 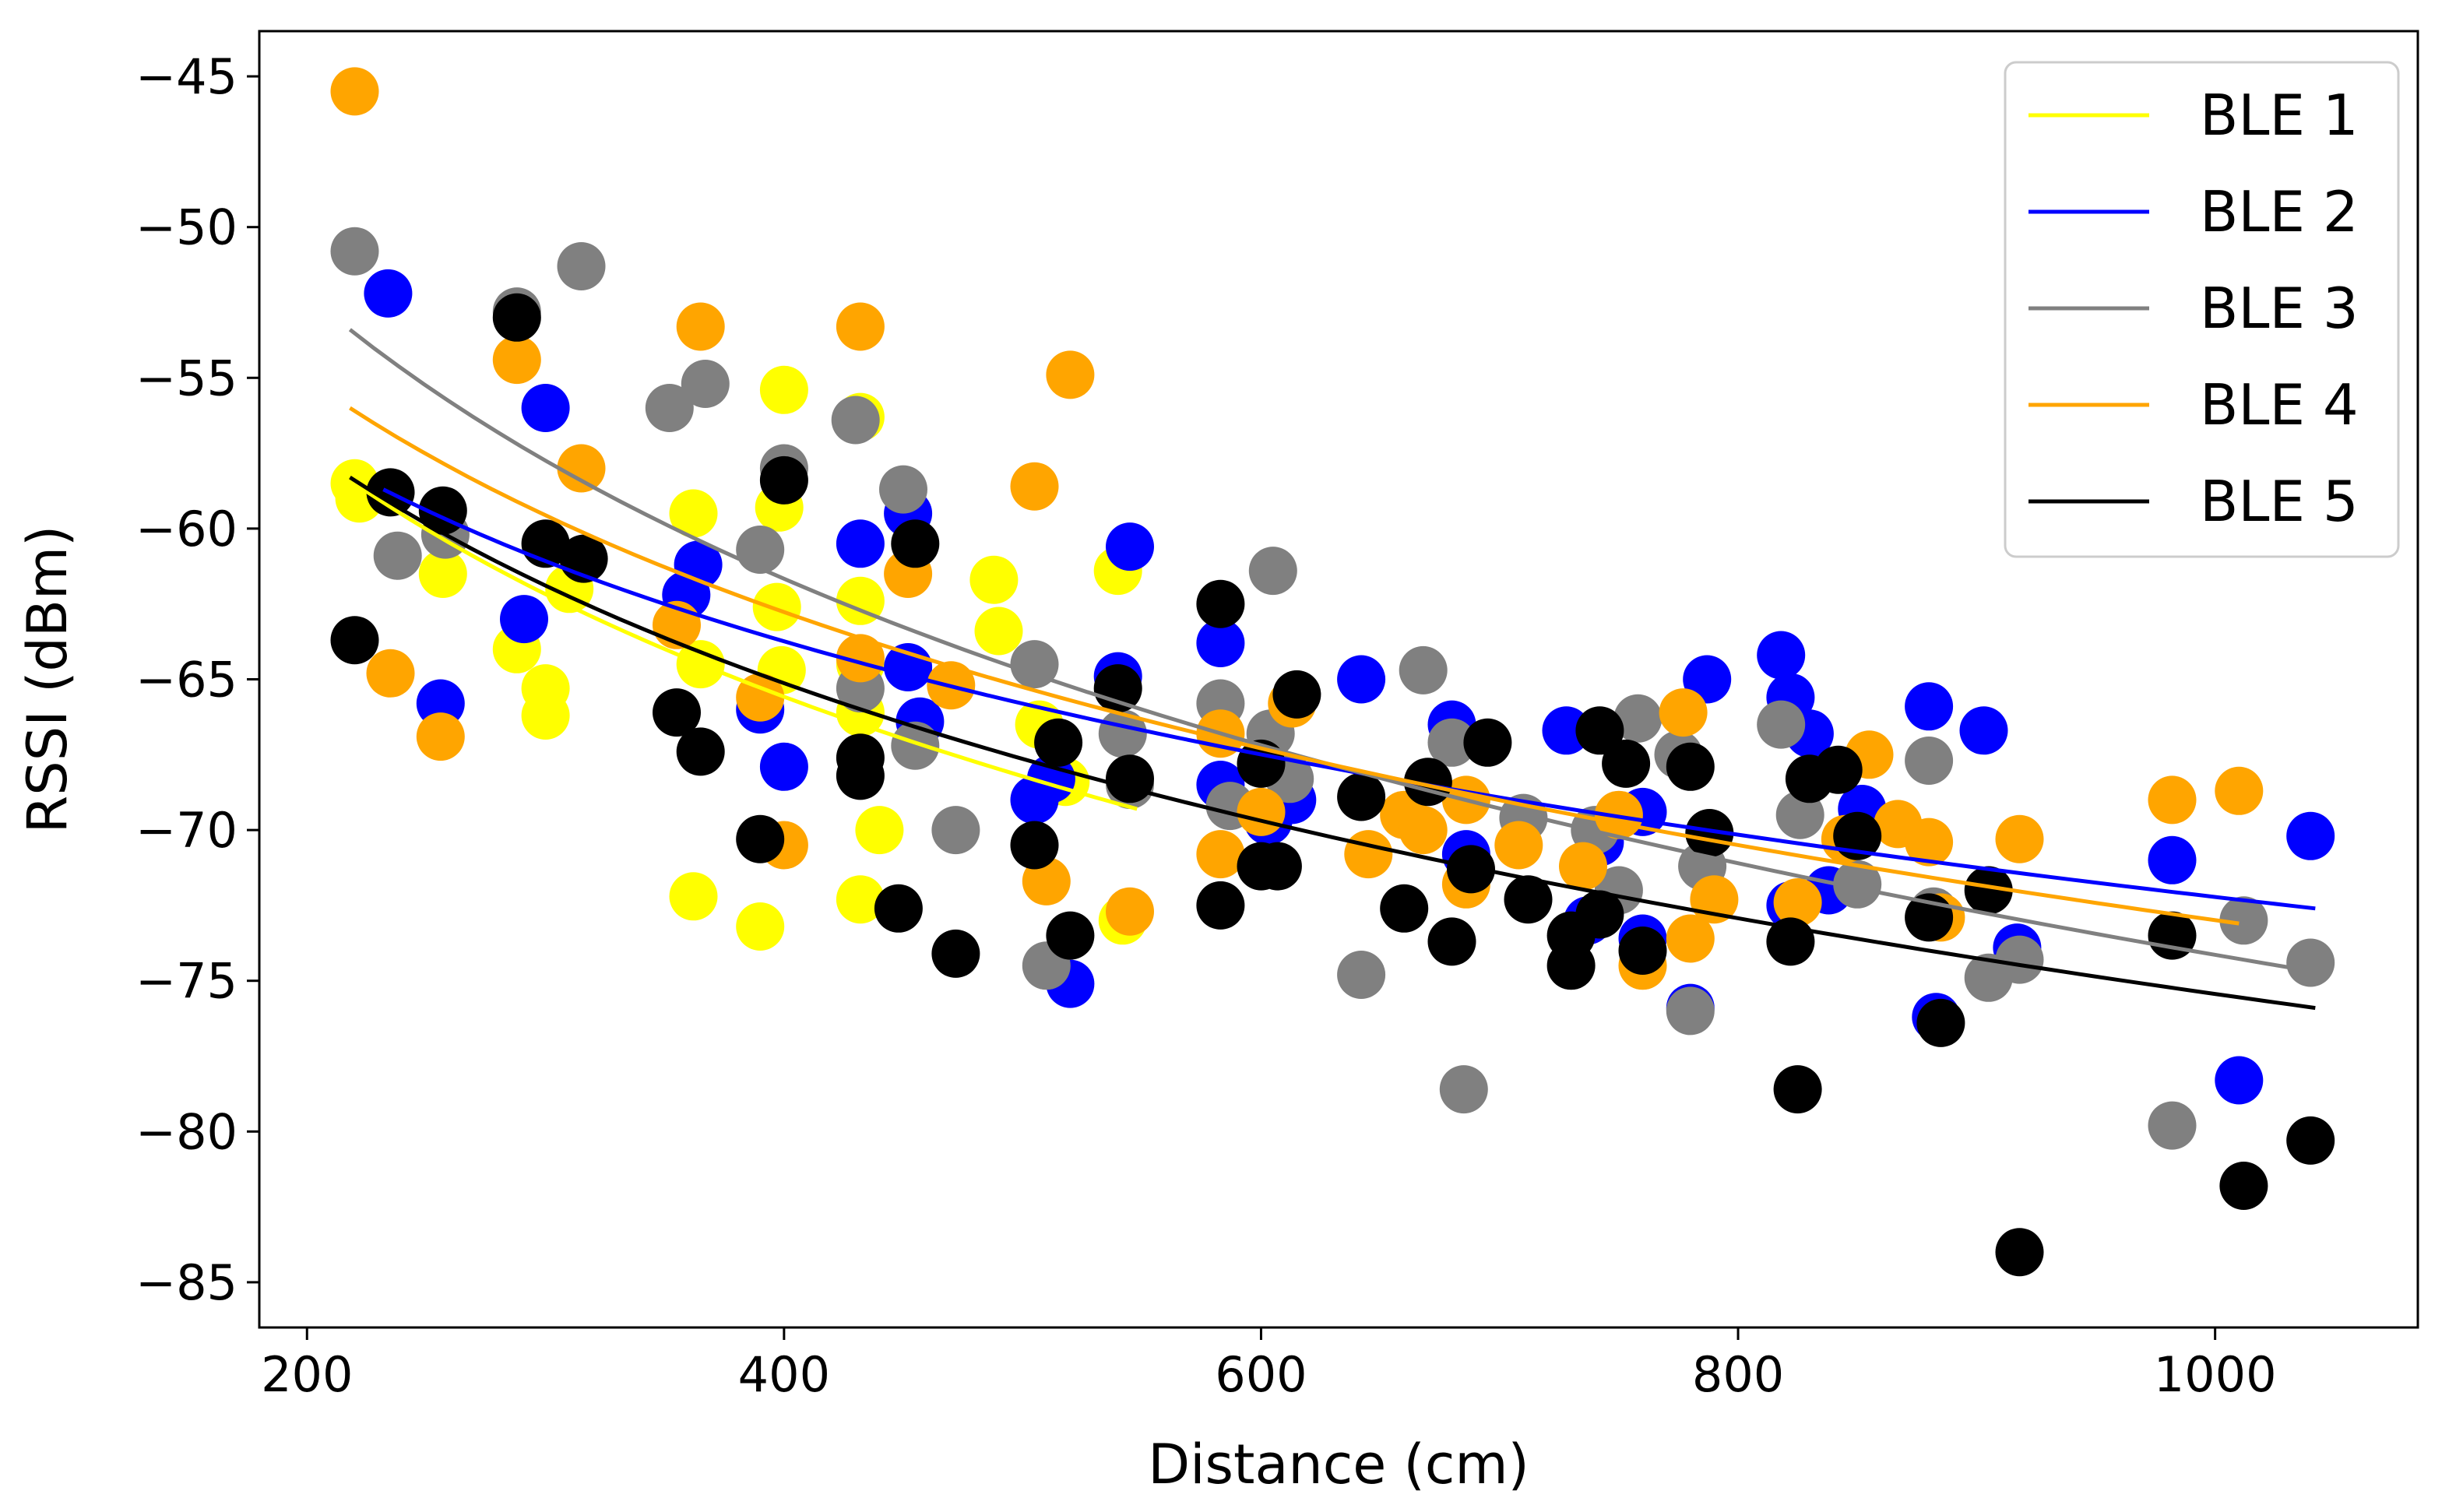 I want to click on y-tick-label: −70, so click(x=186, y=830).